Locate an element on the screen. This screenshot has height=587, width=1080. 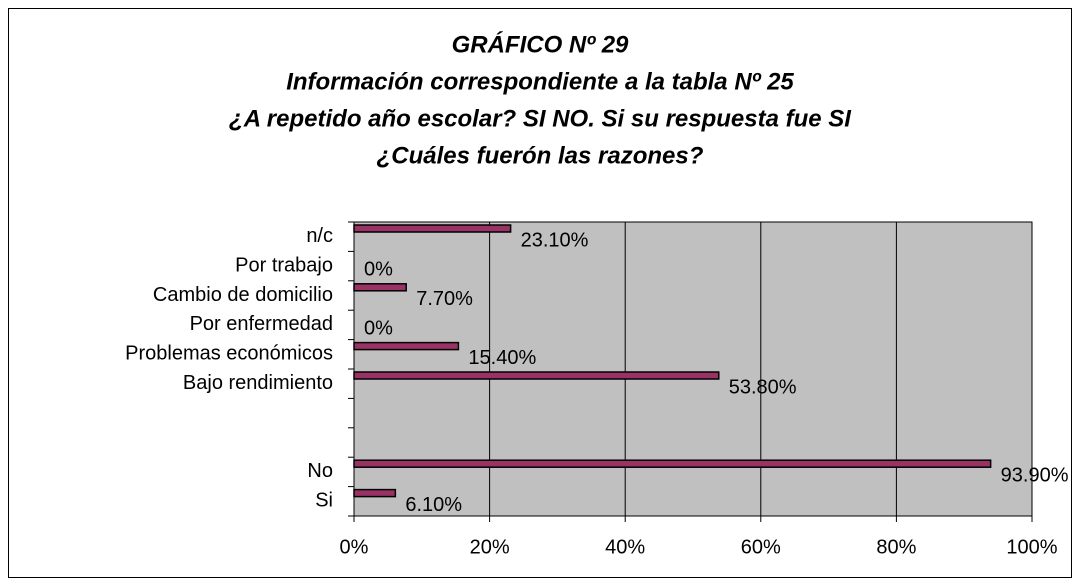
x-tick-label: 40% is located at coordinates (625, 547).